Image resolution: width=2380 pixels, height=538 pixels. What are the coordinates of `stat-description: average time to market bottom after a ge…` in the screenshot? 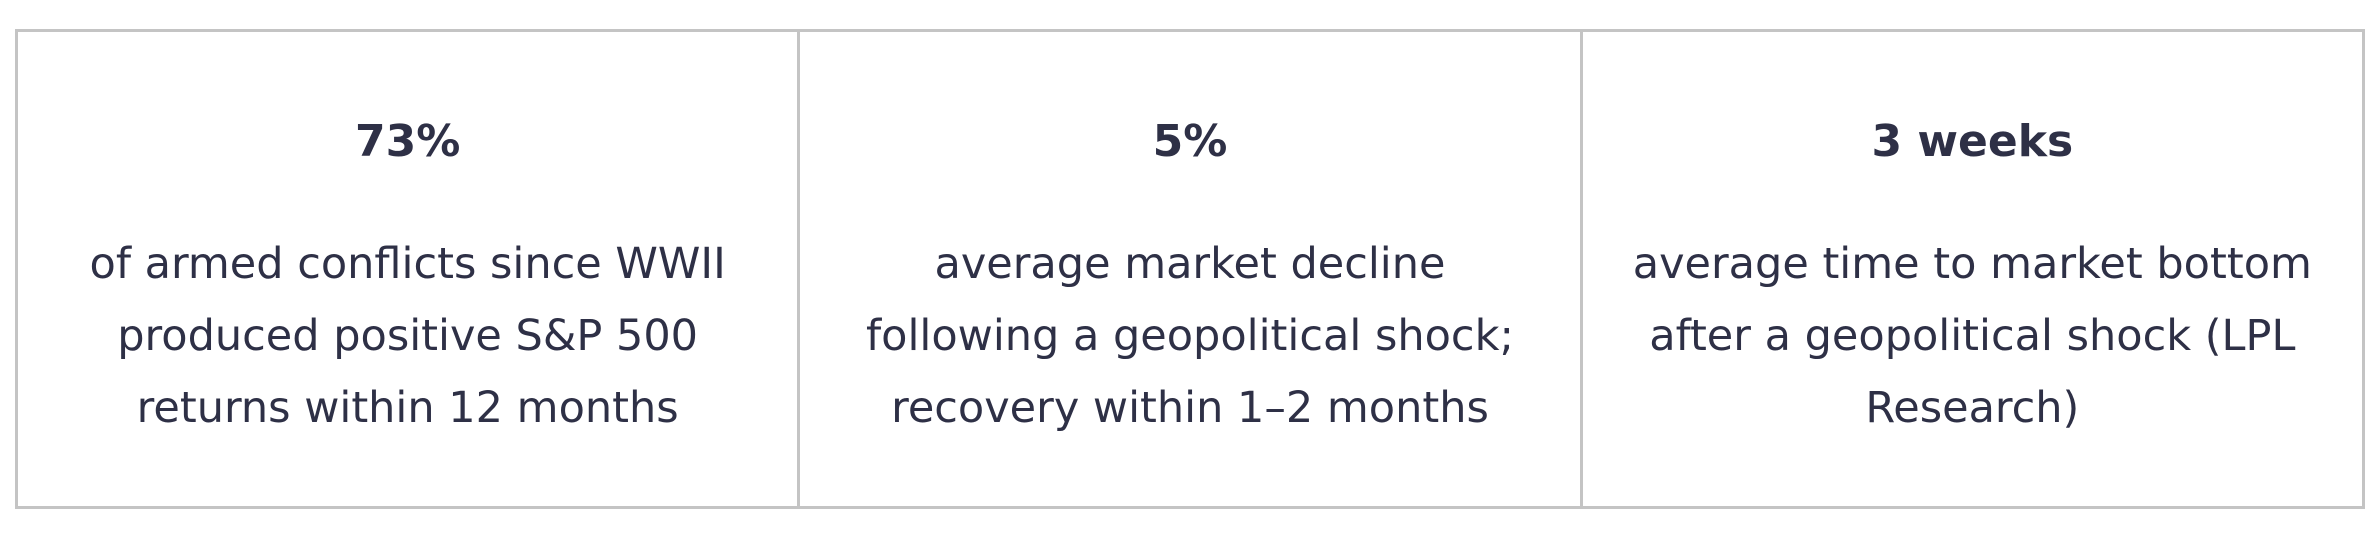 It's located at (1972, 336).